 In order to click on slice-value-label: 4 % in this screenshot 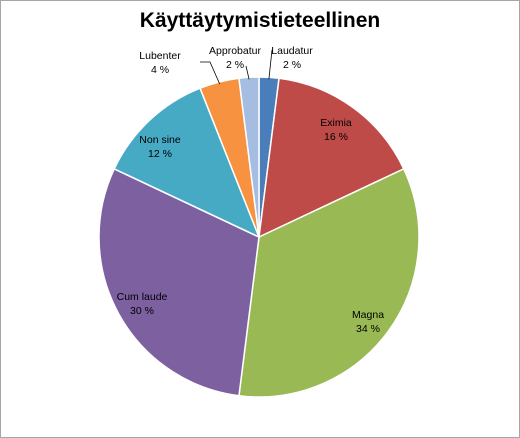, I will do `click(160, 70)`.